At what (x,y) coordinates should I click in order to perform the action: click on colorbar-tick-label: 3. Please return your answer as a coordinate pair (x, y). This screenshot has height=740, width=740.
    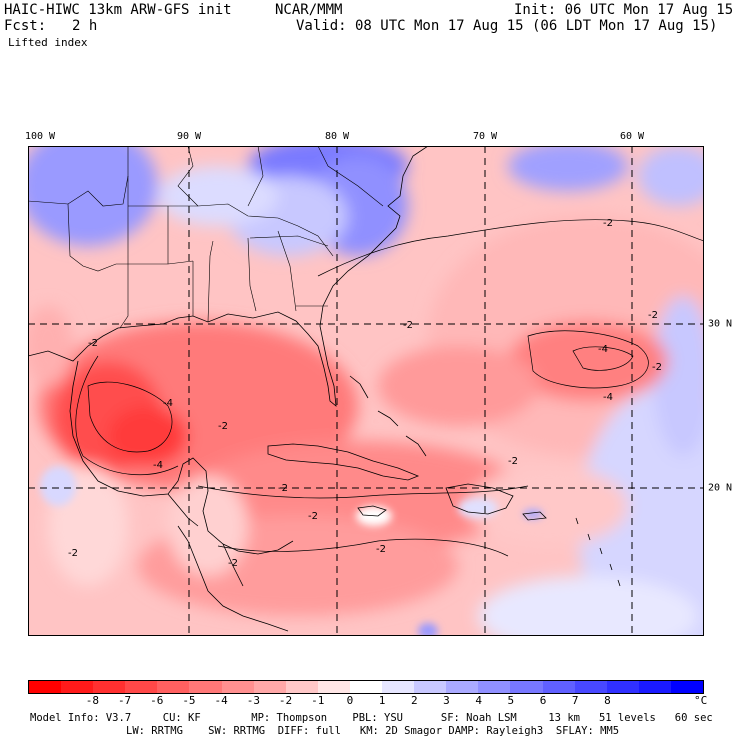
    Looking at the image, I should click on (446, 700).